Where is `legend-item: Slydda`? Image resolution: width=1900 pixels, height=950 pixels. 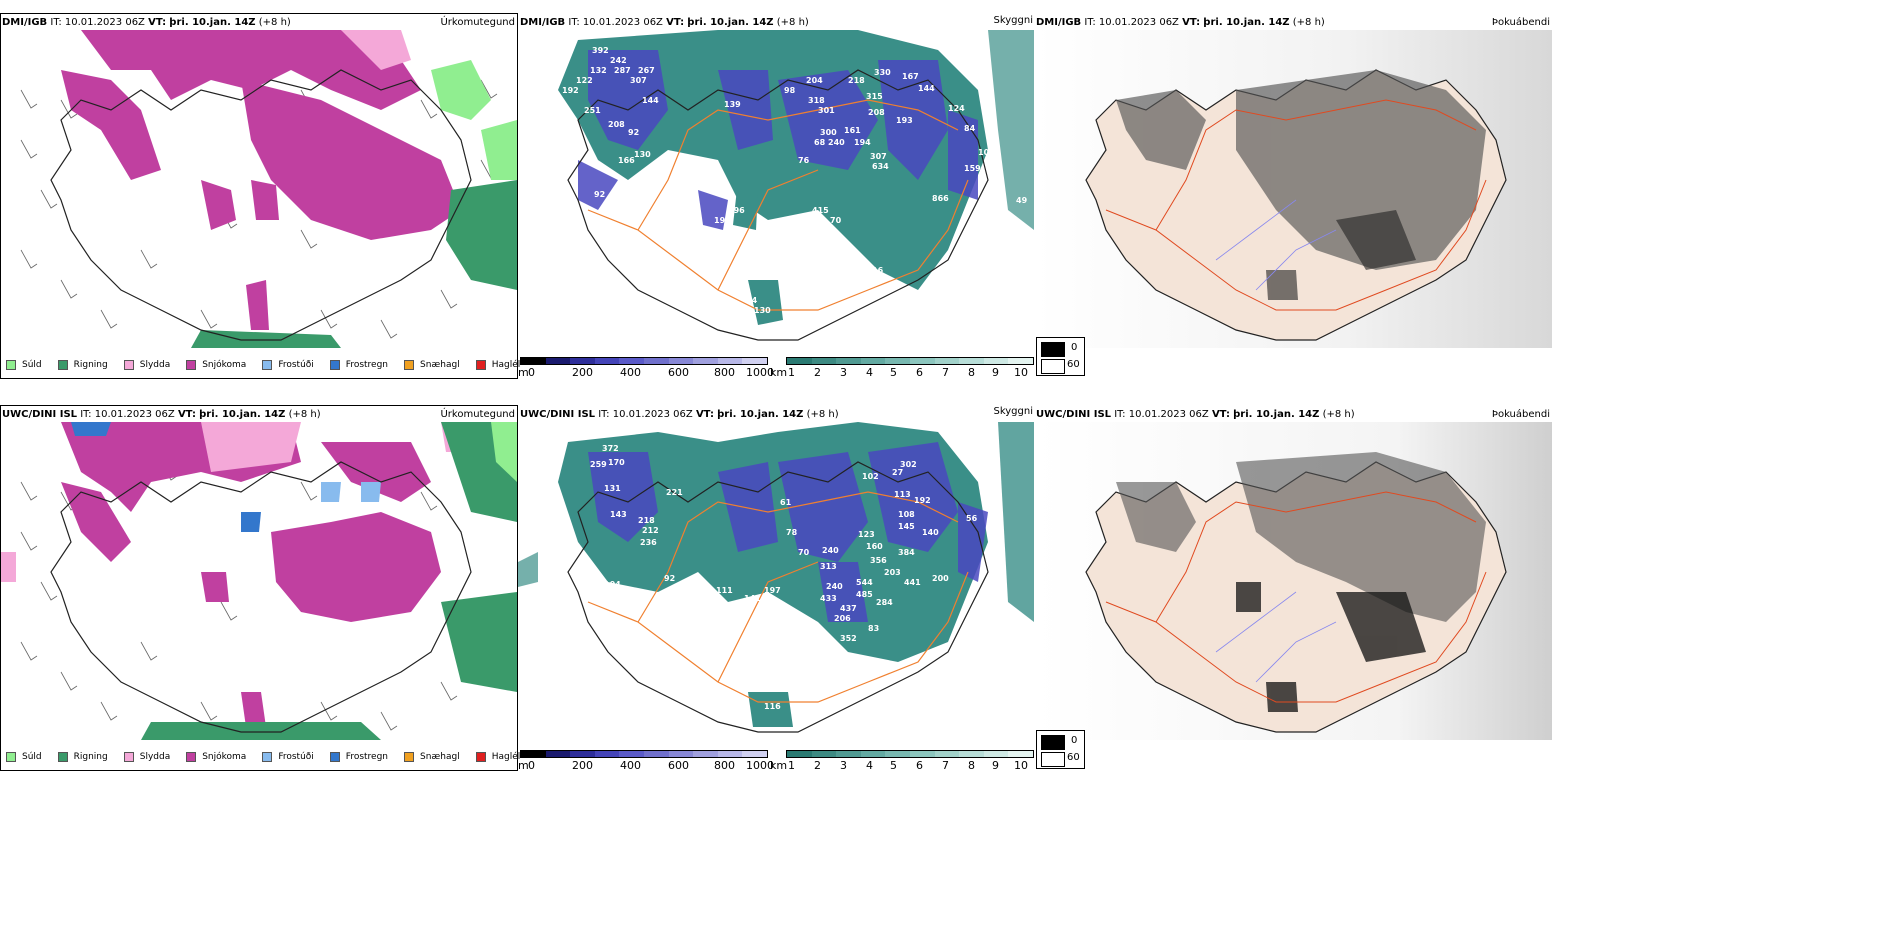 legend-item: Slydda is located at coordinates (146, 757).